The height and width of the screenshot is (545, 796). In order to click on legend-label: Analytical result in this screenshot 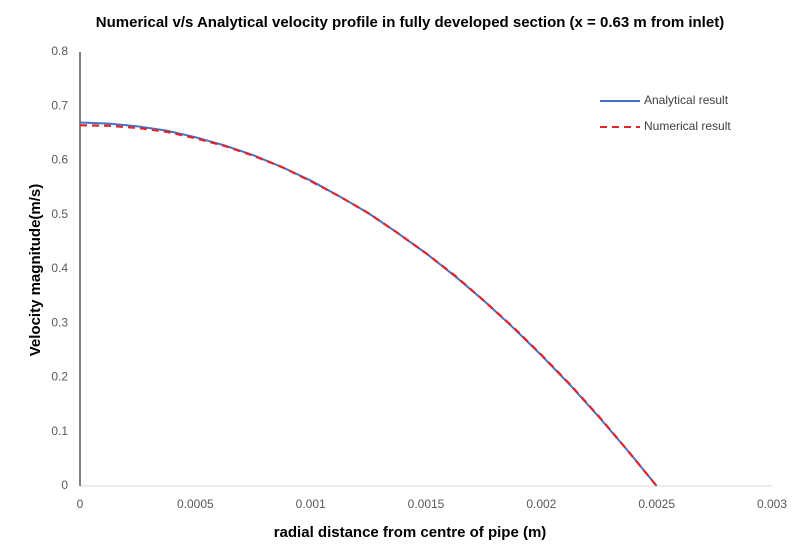, I will do `click(686, 100)`.